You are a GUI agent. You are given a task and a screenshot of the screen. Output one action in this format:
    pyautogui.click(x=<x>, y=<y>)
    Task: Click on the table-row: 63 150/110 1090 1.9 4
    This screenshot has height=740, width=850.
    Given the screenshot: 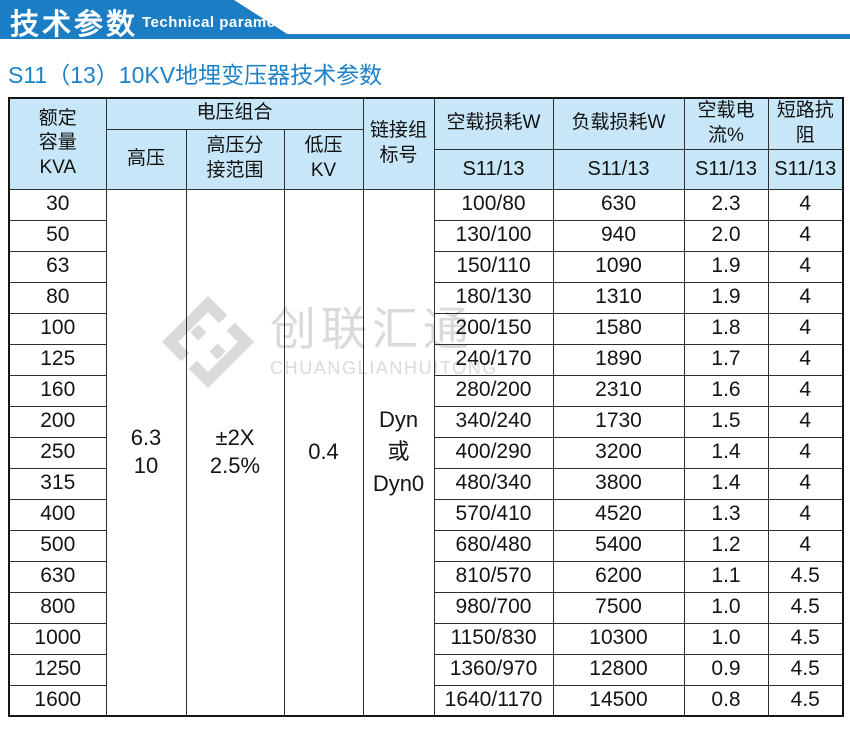 What is the action you would take?
    pyautogui.click(x=426, y=266)
    